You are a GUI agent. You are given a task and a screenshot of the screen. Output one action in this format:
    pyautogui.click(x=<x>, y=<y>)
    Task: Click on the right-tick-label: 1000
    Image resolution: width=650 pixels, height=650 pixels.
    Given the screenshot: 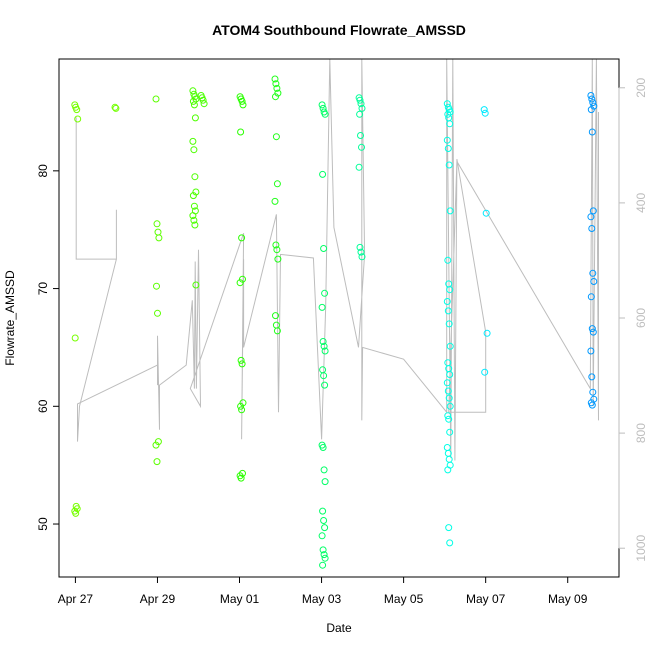 What is the action you would take?
    pyautogui.click(x=641, y=548)
    